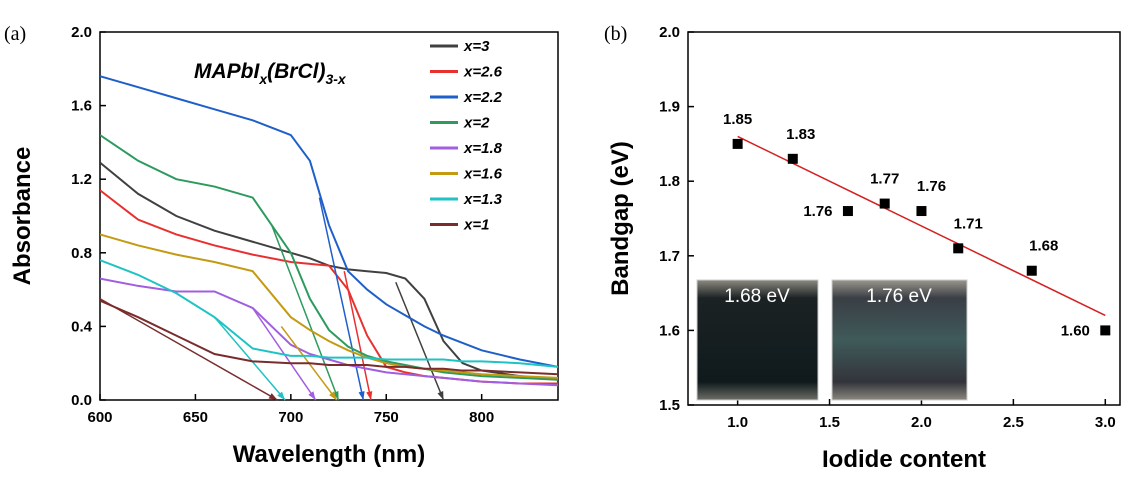 This screenshot has height=483, width=1142. What do you see at coordinates (921, 226) in the screenshot?
I see `fit-line` at bounding box center [921, 226].